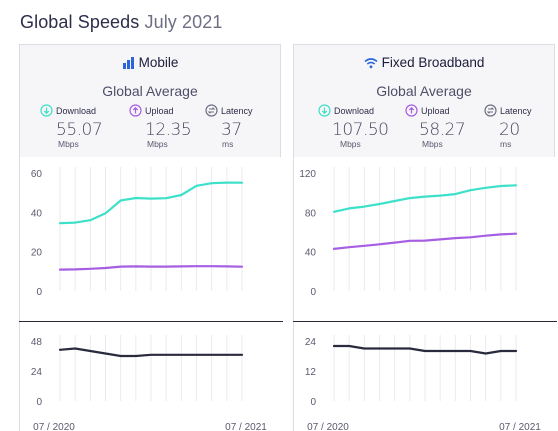 The image size is (558, 431). I want to click on metric-latency-value: 37, so click(231, 130).